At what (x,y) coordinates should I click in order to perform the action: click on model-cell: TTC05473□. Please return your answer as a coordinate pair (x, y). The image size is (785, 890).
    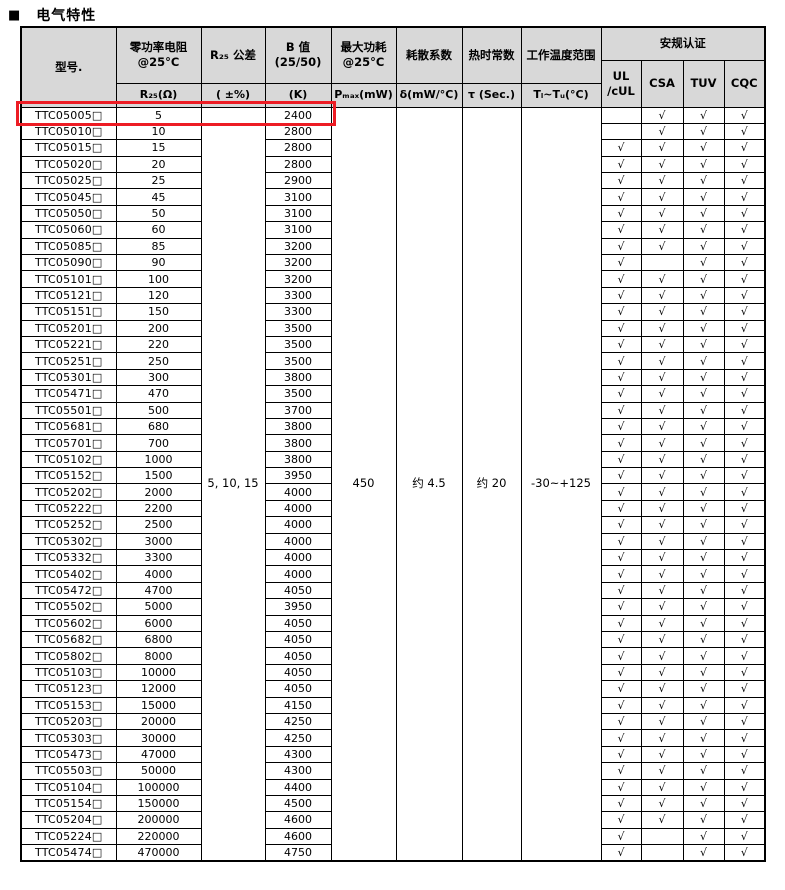
    Looking at the image, I should click on (68, 754).